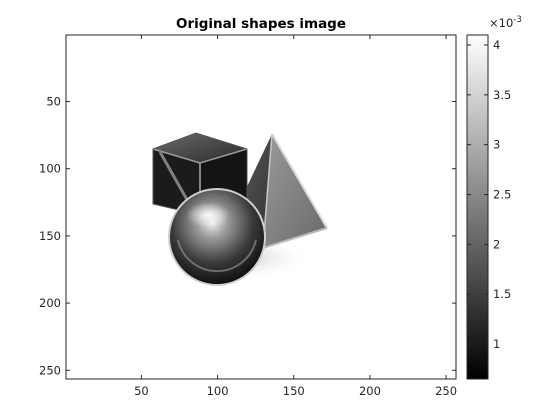 This screenshot has height=416, width=533. What do you see at coordinates (496, 145) in the screenshot?
I see `colorbar-tick-label: 3` at bounding box center [496, 145].